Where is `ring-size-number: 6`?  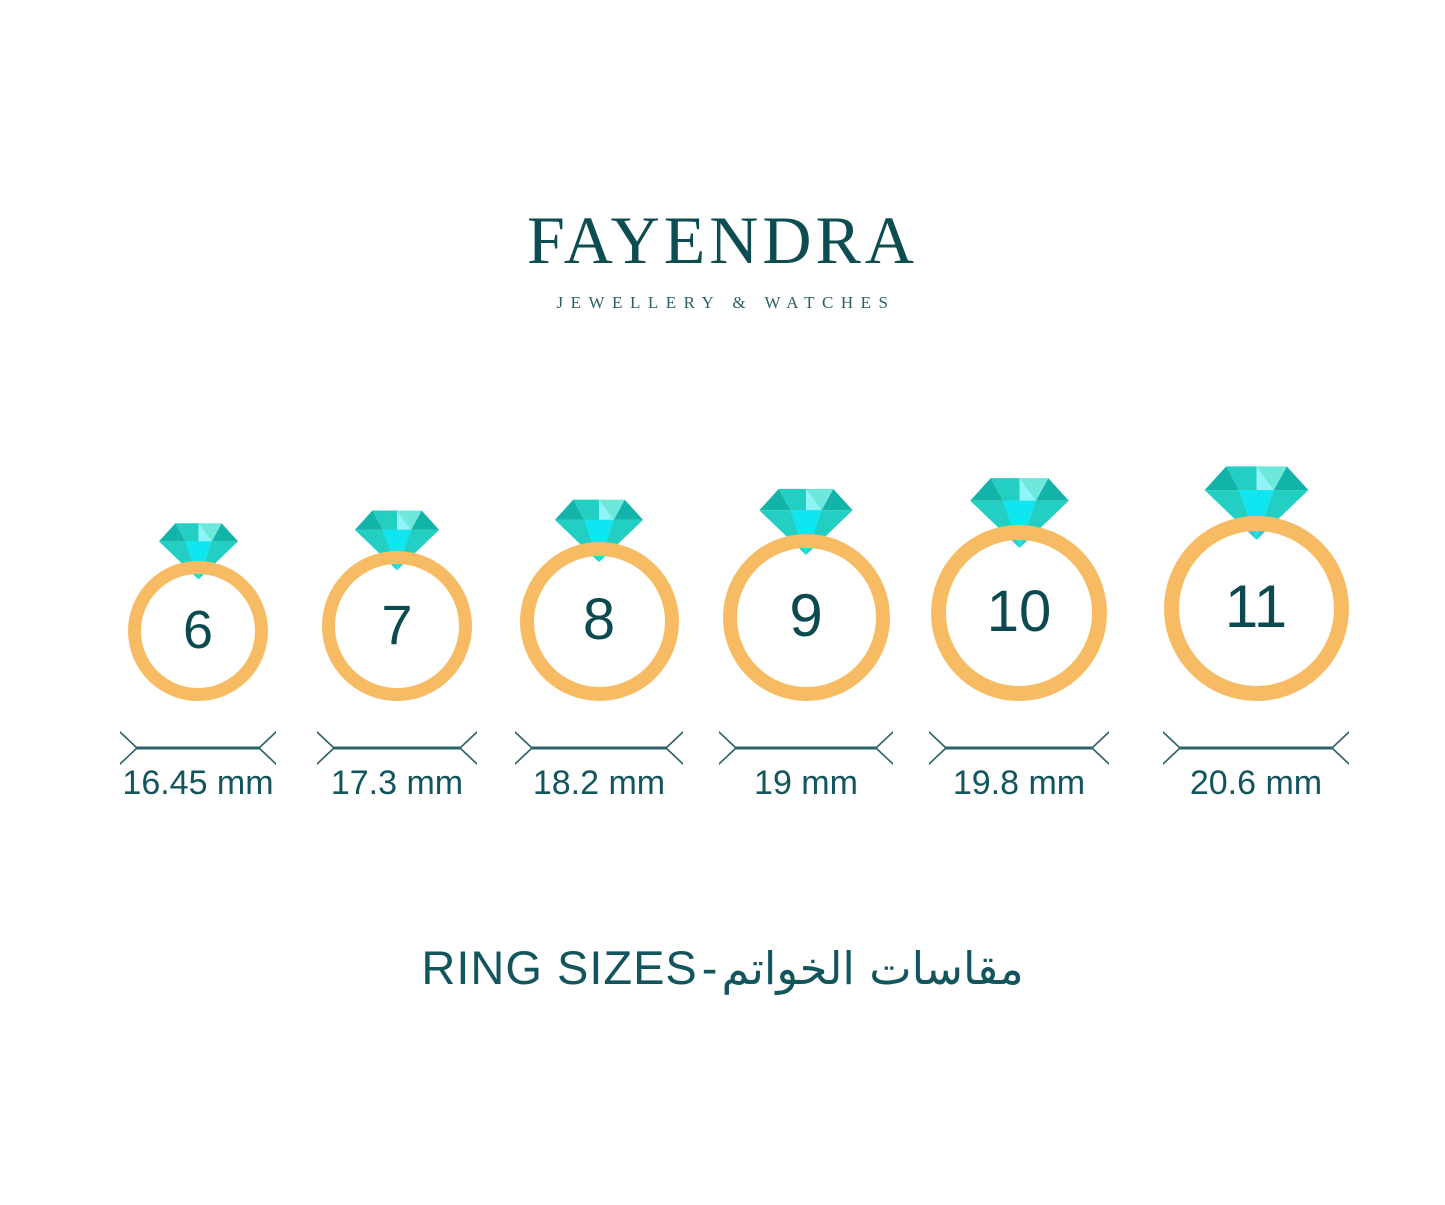 ring-size-number: 6 is located at coordinates (198, 629).